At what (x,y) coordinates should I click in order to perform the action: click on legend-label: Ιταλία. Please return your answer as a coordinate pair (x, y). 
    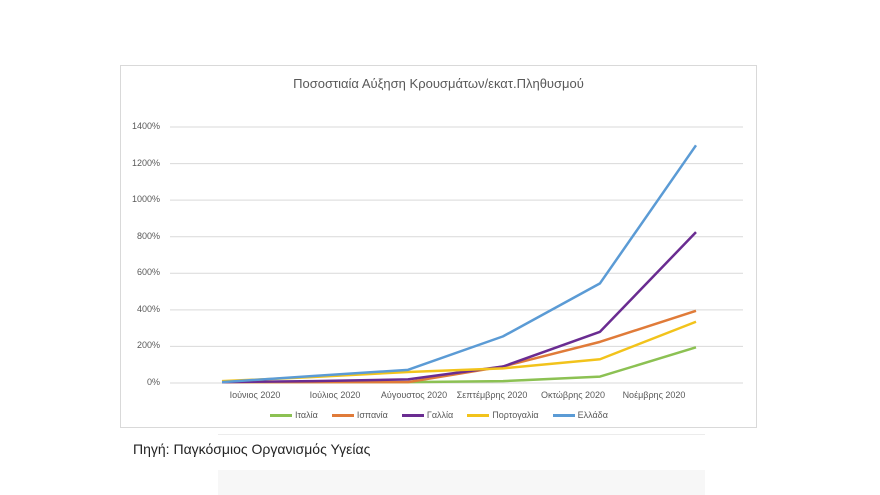
    Looking at the image, I should click on (306, 415).